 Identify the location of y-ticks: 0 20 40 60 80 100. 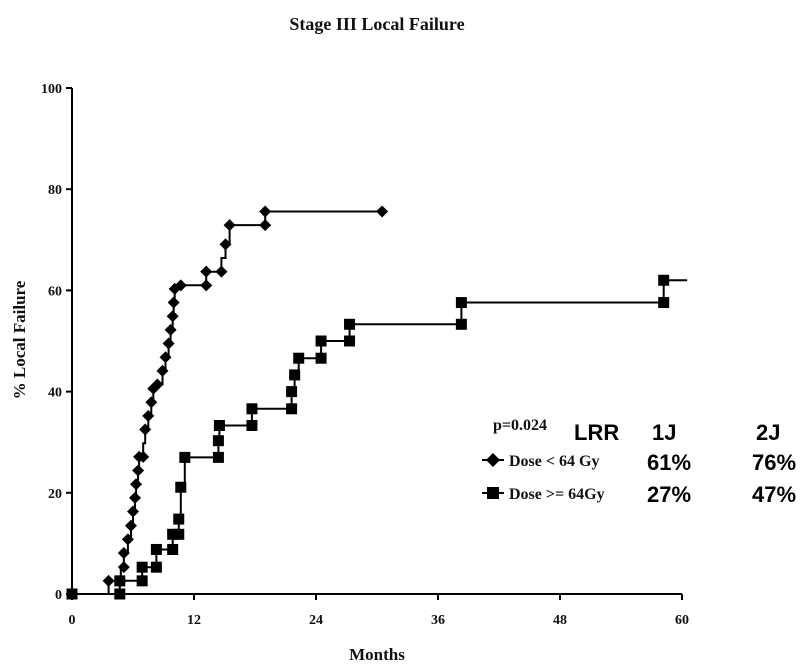
(56, 342).